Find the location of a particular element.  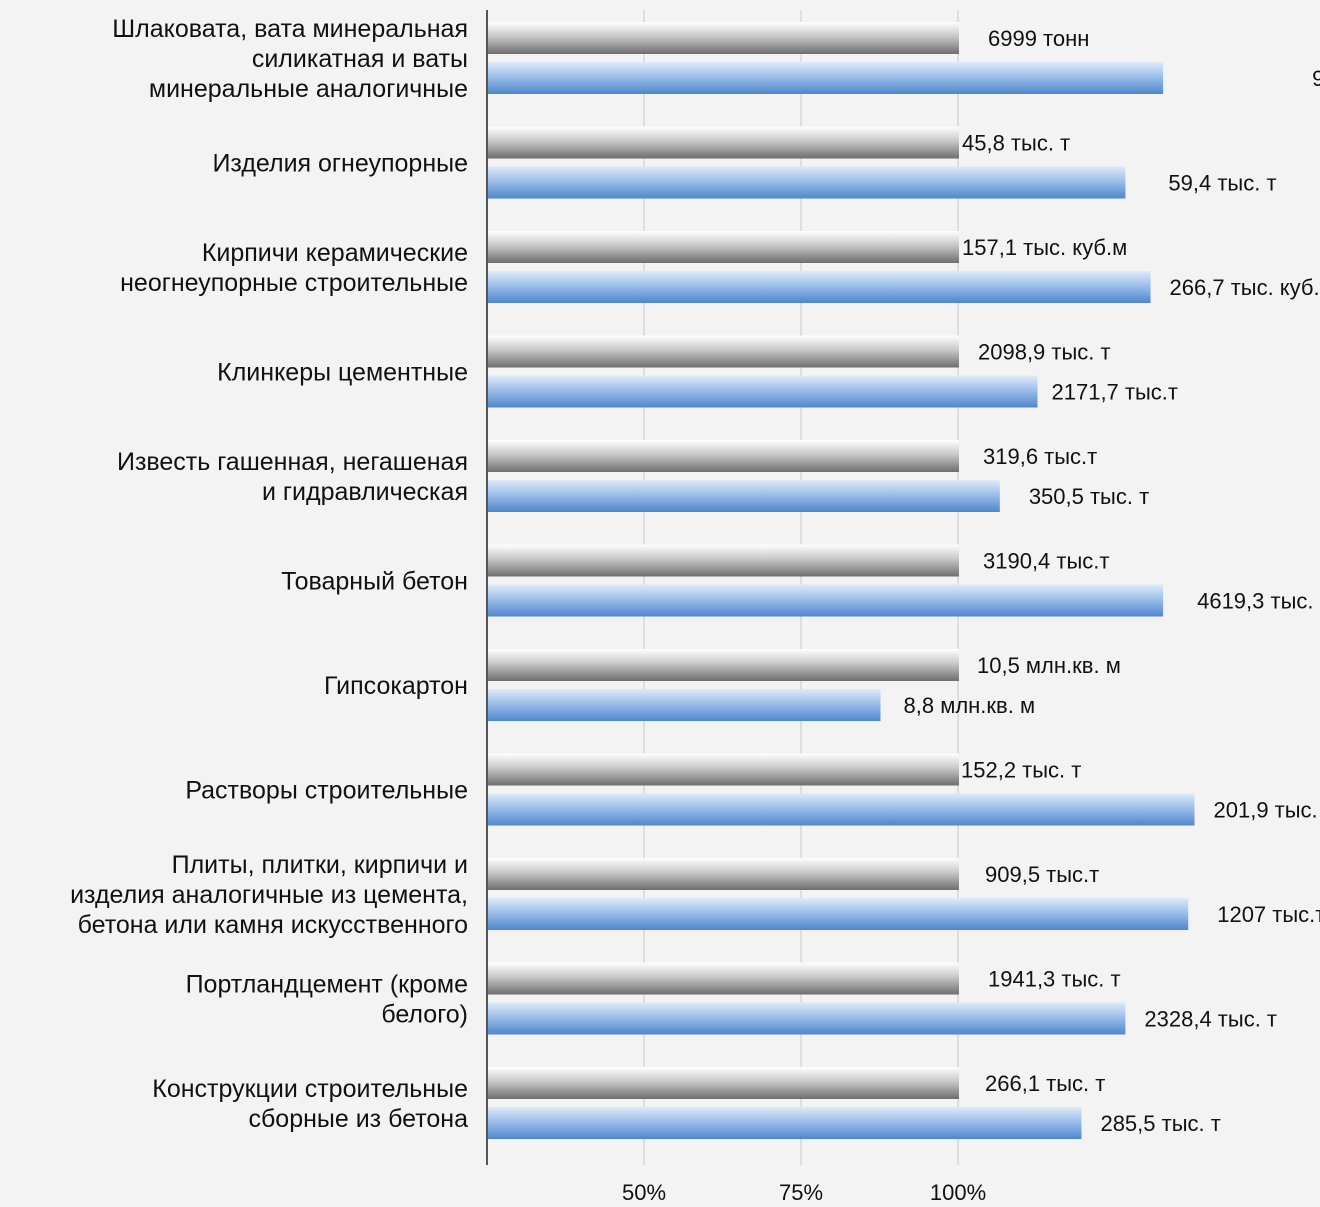

x-tick-label: 50% is located at coordinates (644, 1192).